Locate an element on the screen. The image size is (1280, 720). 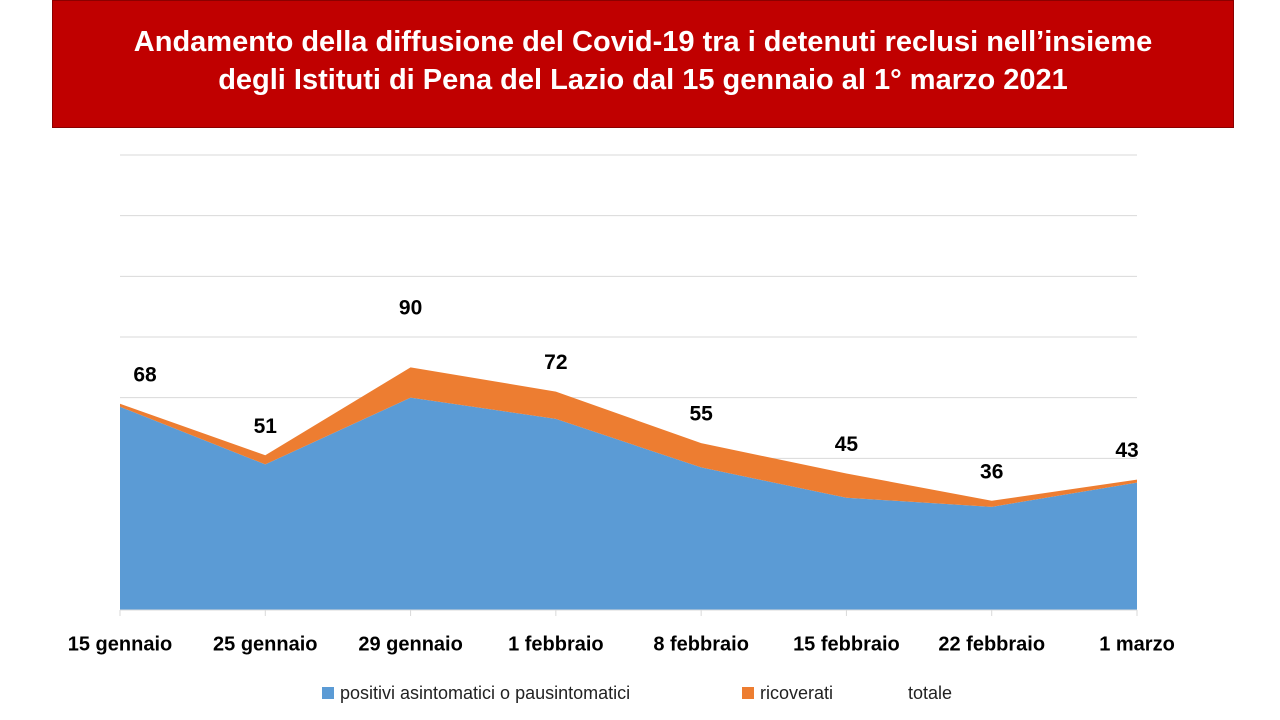
x-tick-label: 15 febbraio is located at coordinates (846, 644).